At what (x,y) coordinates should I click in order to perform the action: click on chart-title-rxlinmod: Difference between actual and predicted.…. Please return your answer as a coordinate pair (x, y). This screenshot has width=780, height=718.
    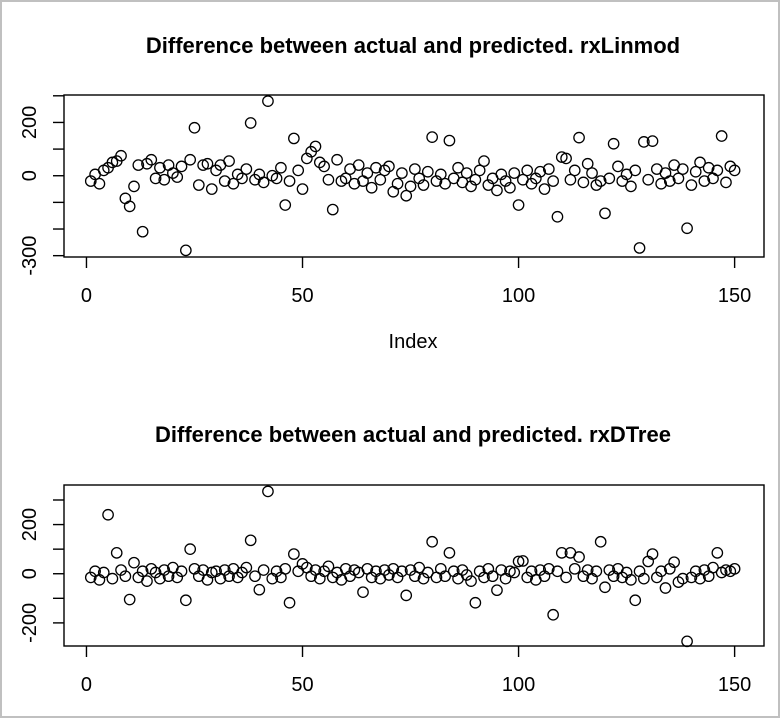
    Looking at the image, I should click on (413, 45).